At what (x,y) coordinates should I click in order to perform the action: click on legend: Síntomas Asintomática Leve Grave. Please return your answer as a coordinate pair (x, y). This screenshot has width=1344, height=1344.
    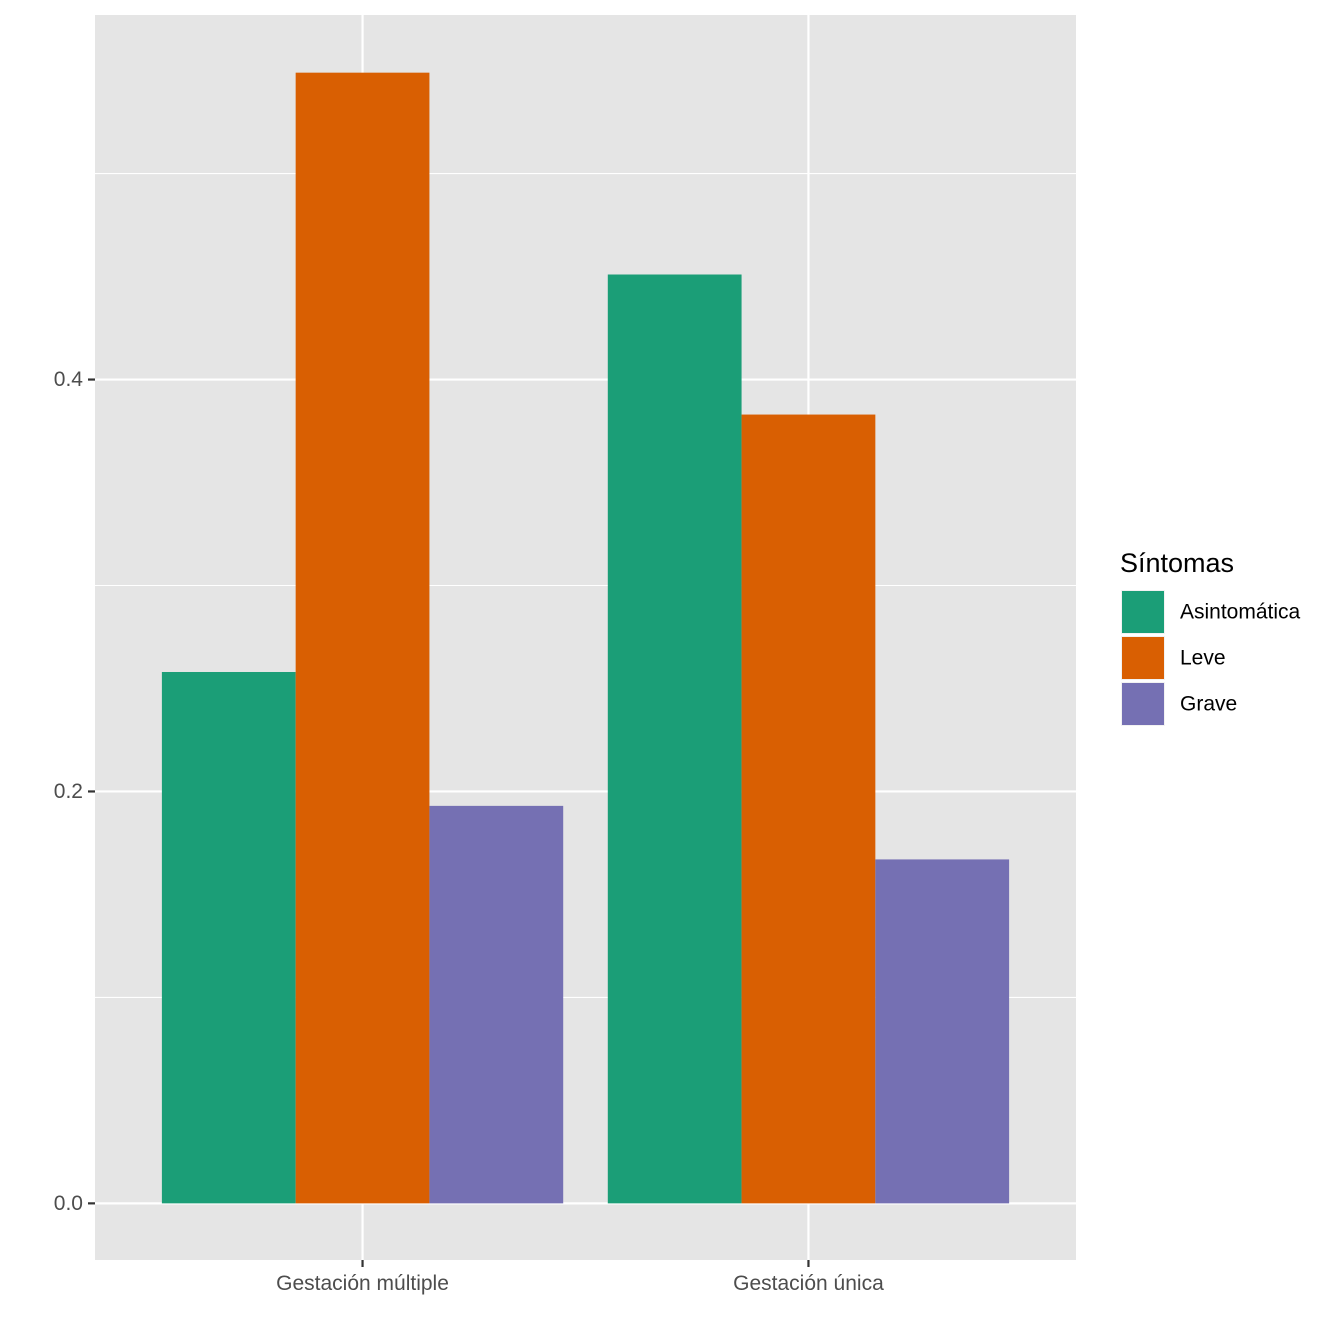
    Looking at the image, I should click on (1210, 637).